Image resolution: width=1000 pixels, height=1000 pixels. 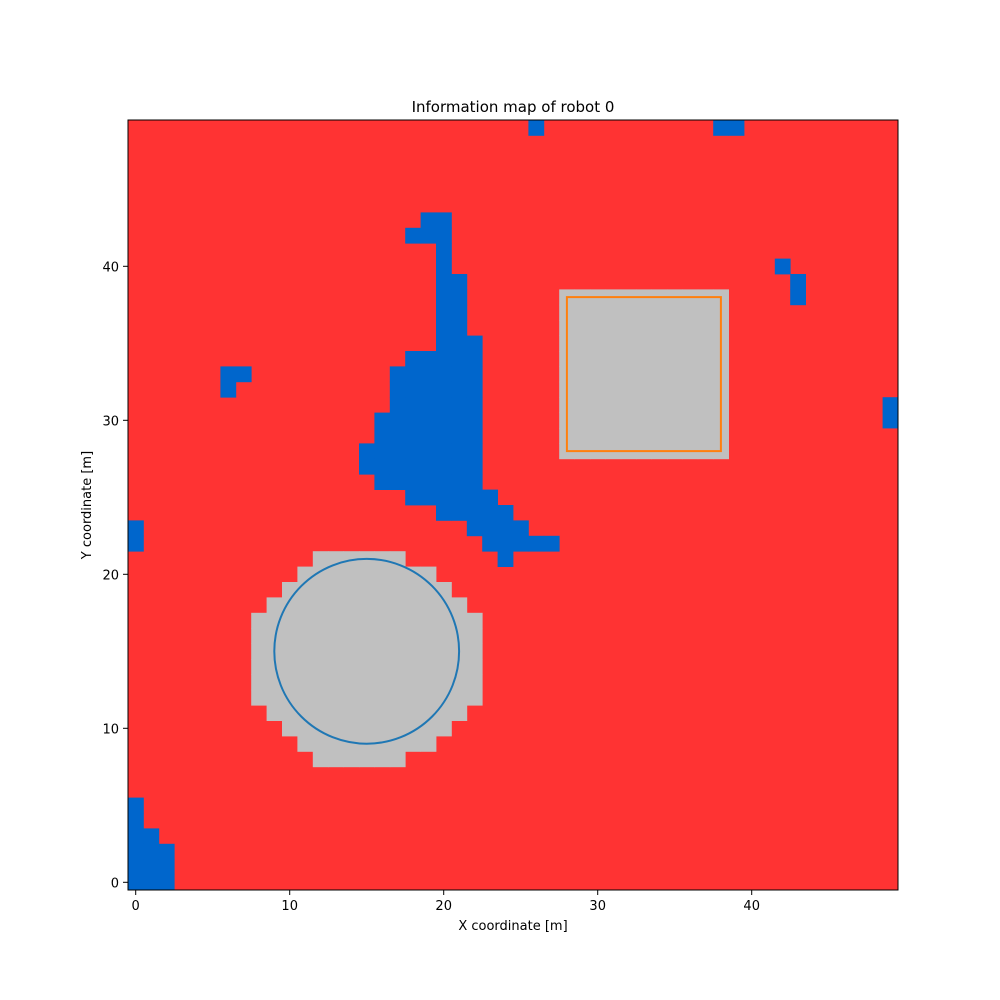 I want to click on x-tick-label: 40, so click(x=751, y=906).